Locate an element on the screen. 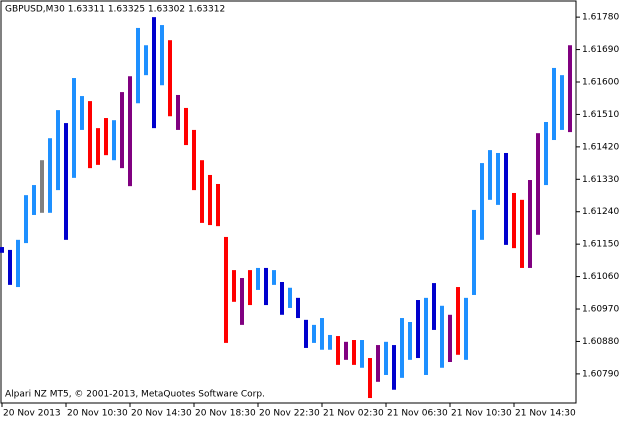 The image size is (621, 423). x-tick-label: 21 Nov 14:30 is located at coordinates (545, 414).